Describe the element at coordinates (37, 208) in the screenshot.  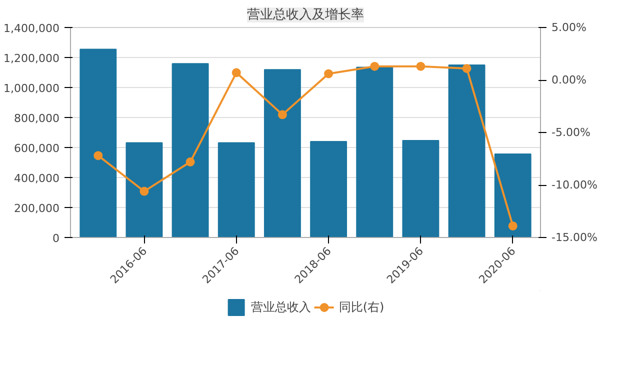
I see `y-tick-label: 200,000` at that location.